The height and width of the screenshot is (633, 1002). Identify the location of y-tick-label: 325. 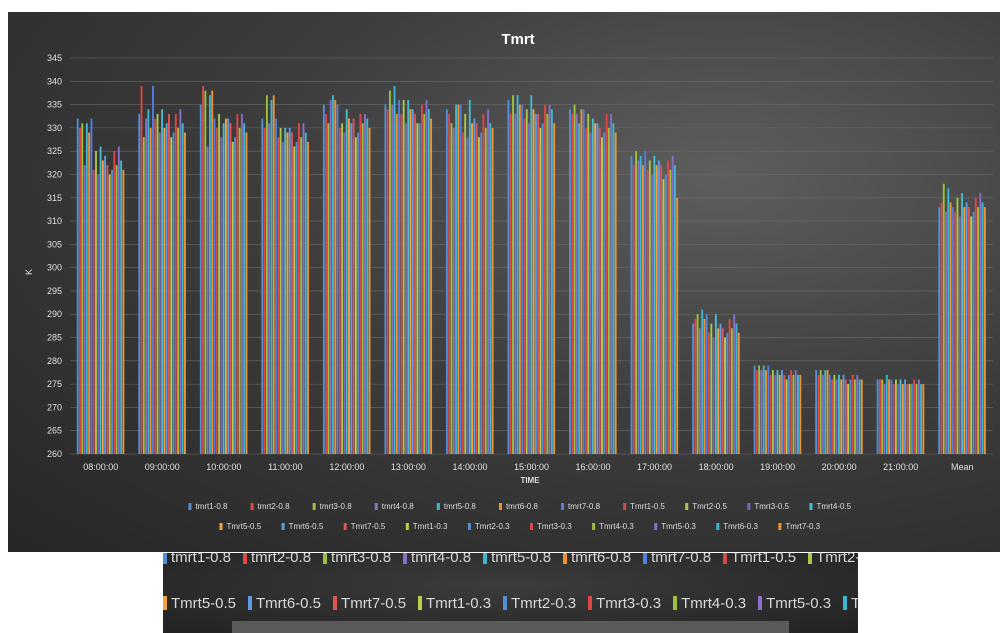
(54, 151).